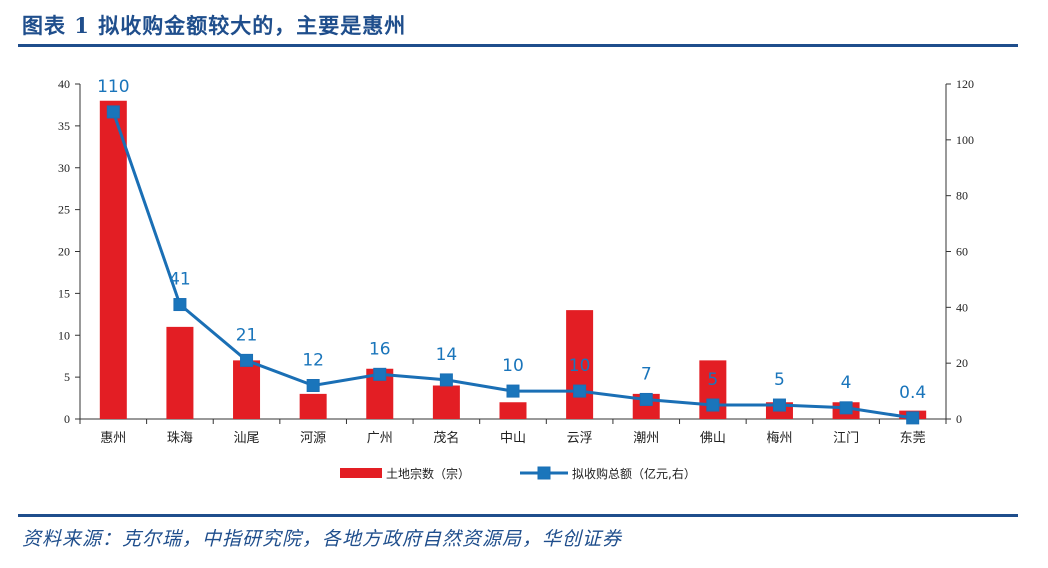 This screenshot has height=568, width=1048. What do you see at coordinates (965, 84) in the screenshot?
I see `right-tick-label: 120` at bounding box center [965, 84].